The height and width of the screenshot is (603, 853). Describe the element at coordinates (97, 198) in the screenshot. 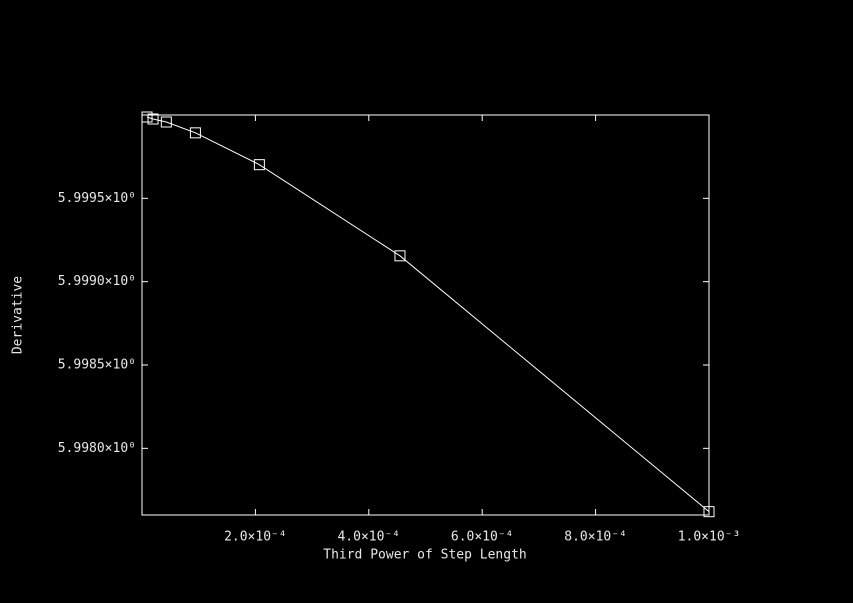

I see `y-tick-label: 5.9995×10⁰` at that location.